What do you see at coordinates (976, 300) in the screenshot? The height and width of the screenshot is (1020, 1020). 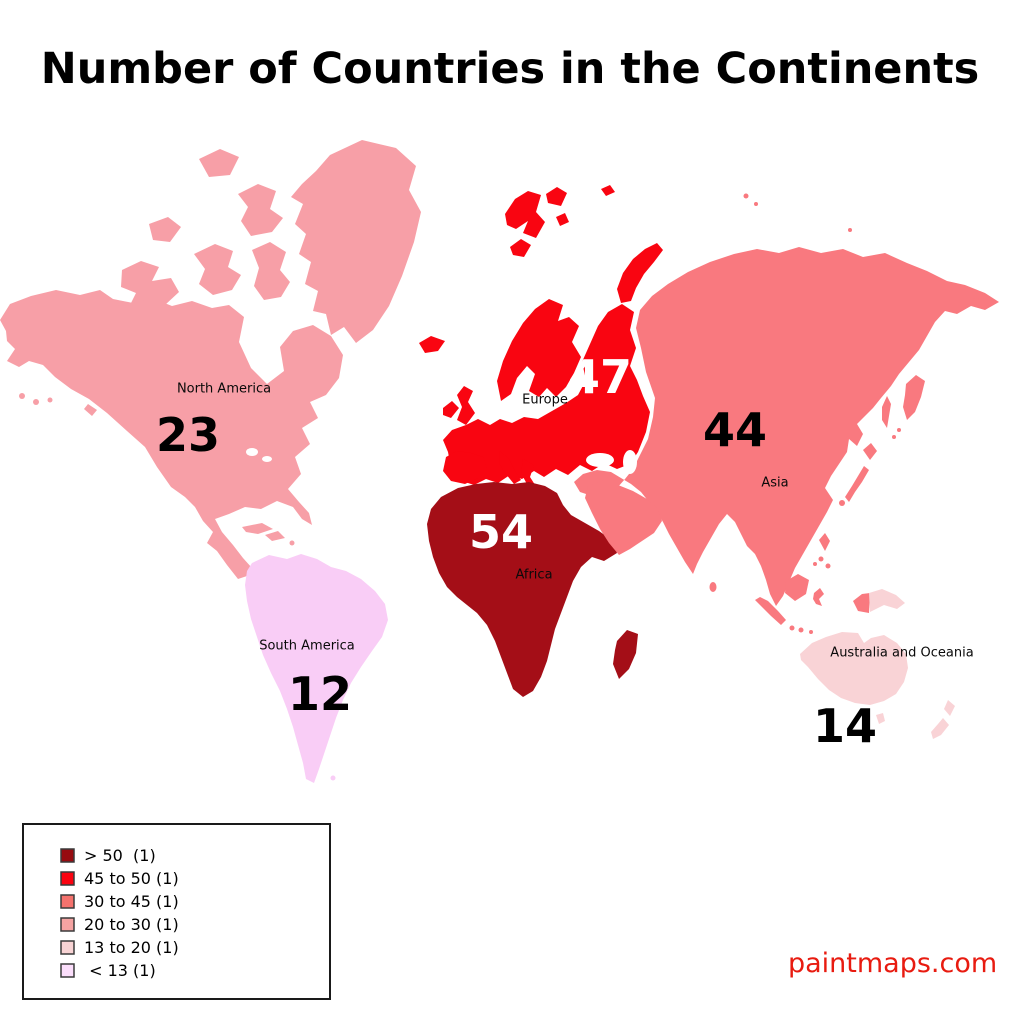 I see `wrangel-island` at bounding box center [976, 300].